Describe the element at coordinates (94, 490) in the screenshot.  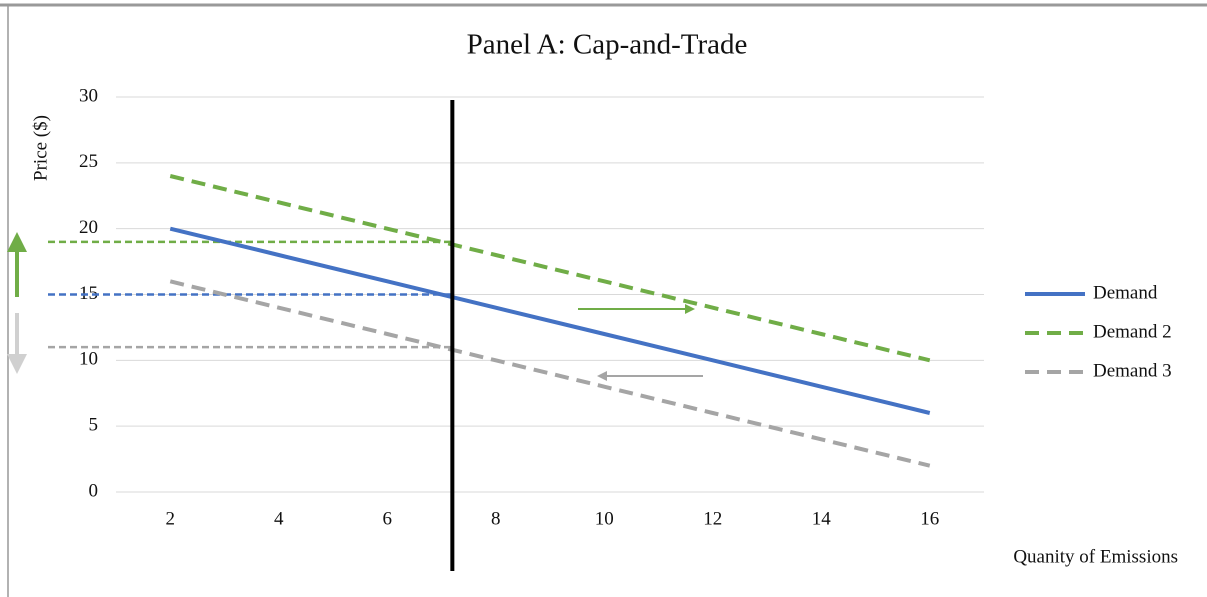
I see `y-tick-label: 0` at that location.